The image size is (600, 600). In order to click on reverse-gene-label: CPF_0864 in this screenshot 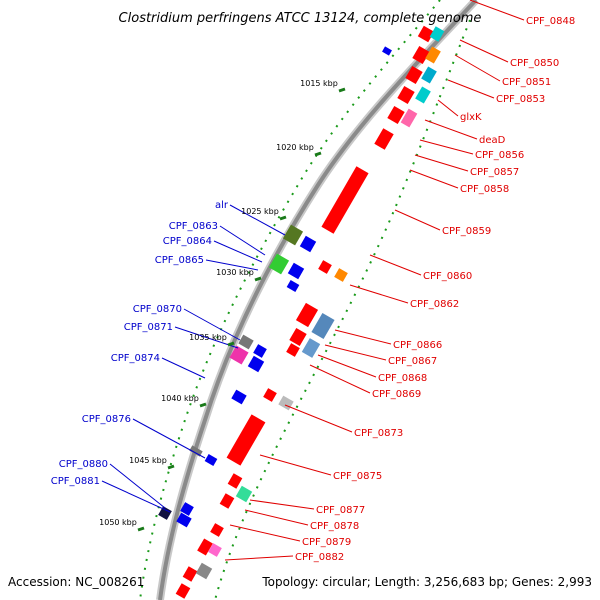, I will do `click(187, 241)`.